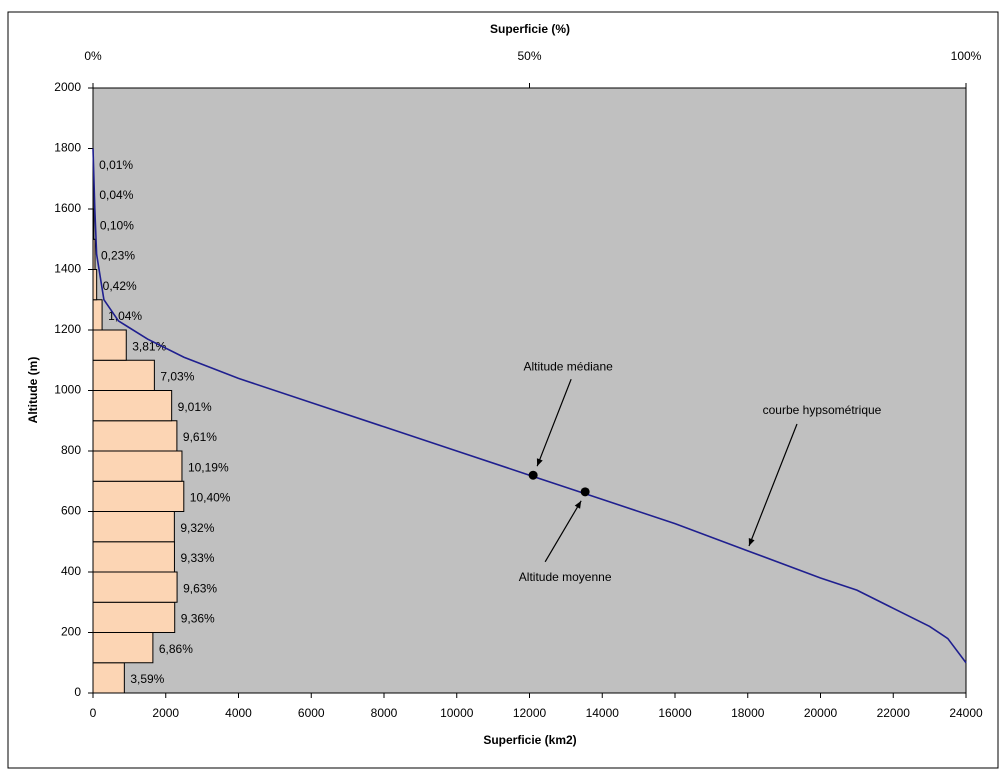 Image resolution: width=1008 pixels, height=772 pixels. I want to click on x-axis-label: Superficie (km2), so click(529, 740).